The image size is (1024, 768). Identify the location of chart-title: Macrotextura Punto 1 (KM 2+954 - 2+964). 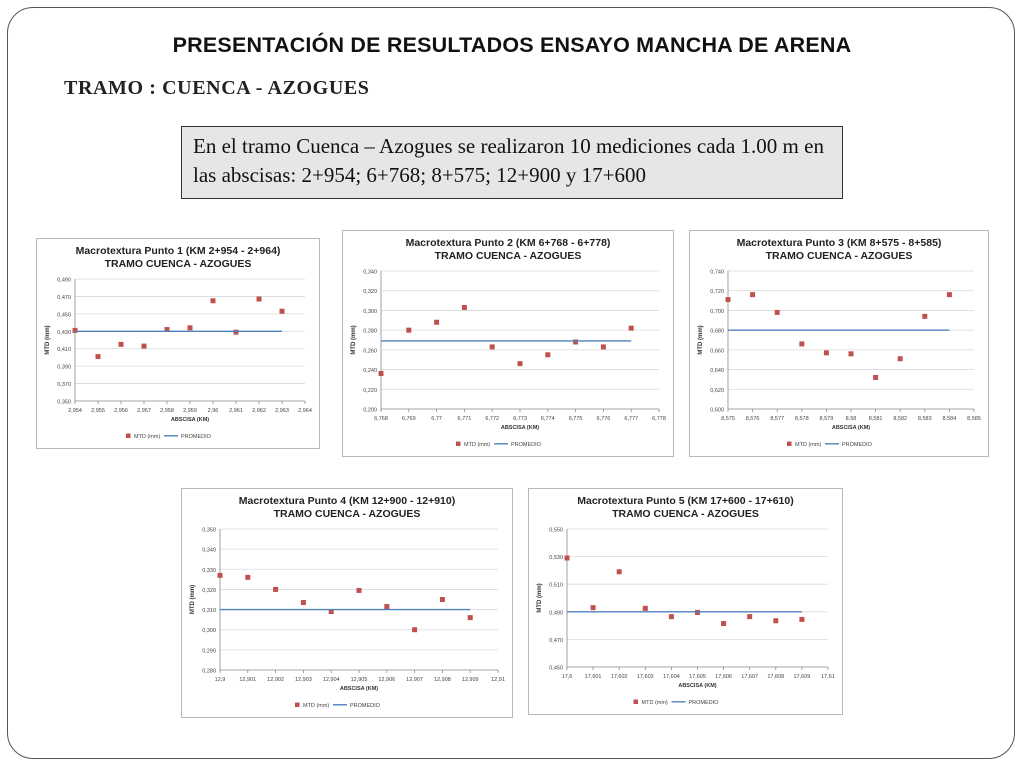
(178, 251).